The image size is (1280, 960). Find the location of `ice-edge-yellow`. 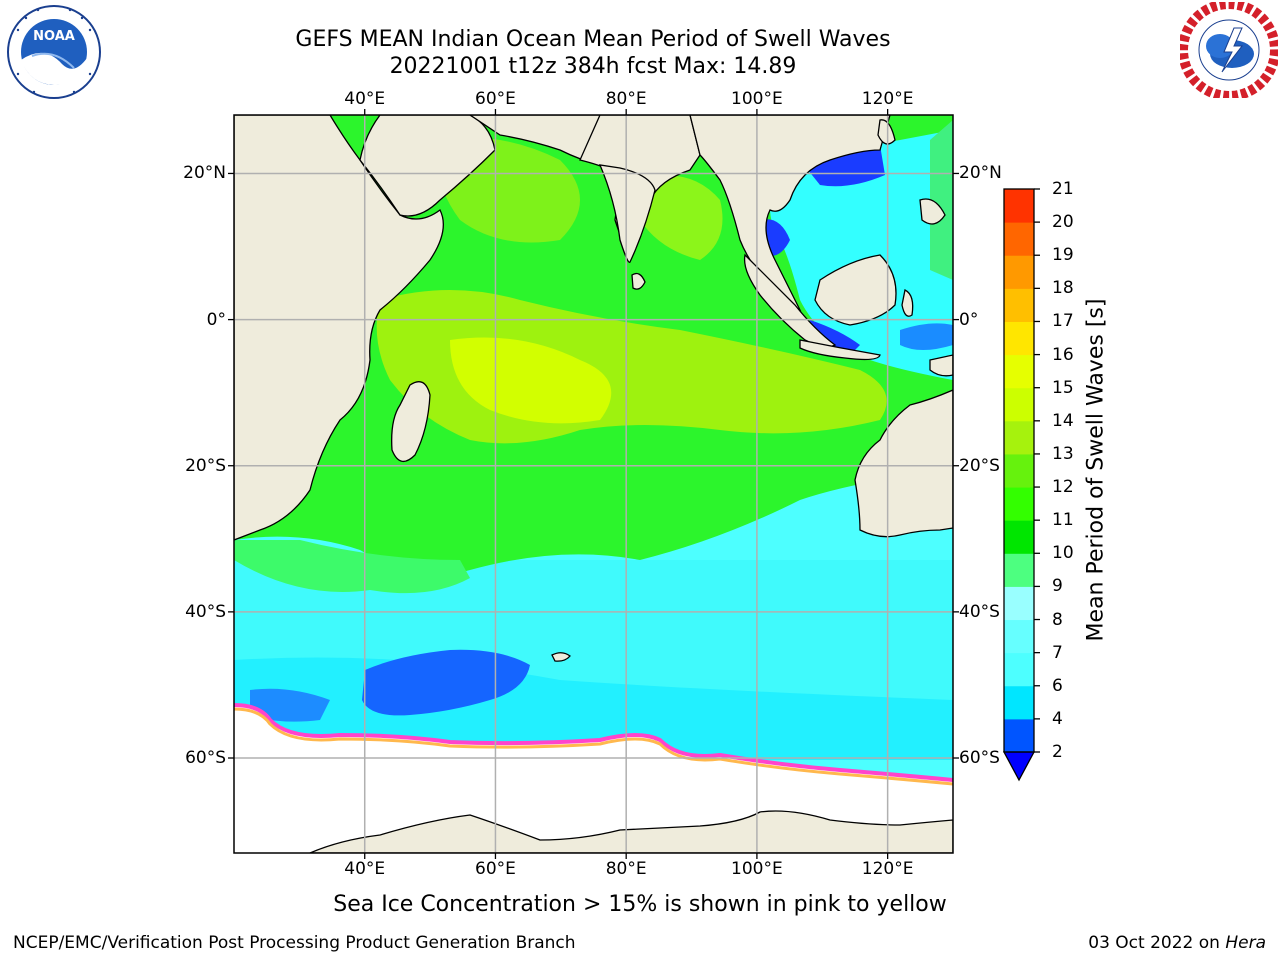

ice-edge-yellow is located at coordinates (593, 746).